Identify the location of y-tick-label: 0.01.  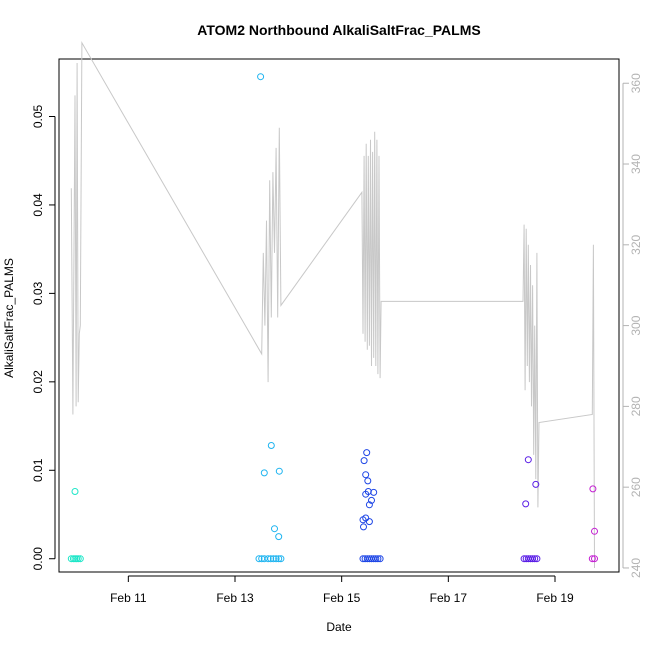
(38, 470).